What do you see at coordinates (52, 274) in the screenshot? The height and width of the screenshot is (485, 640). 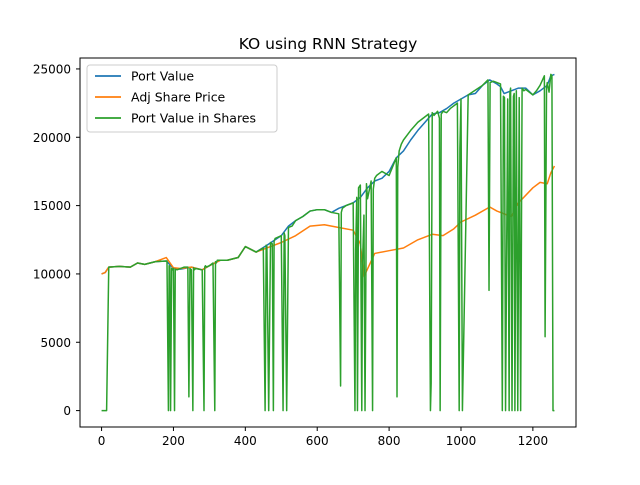 I see `y-tick-label-2: 10000` at bounding box center [52, 274].